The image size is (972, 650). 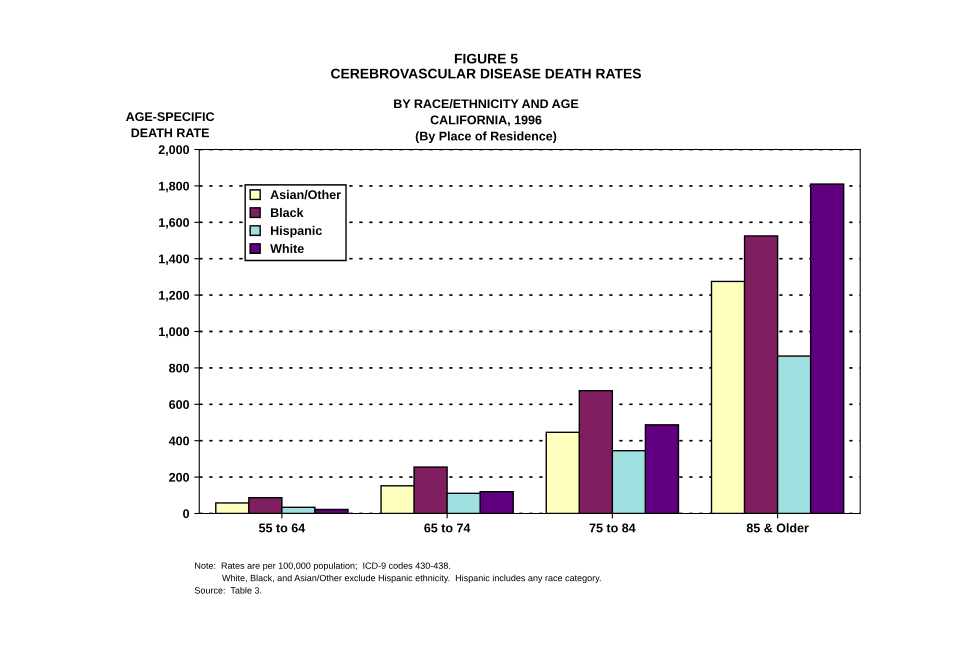 What do you see at coordinates (174, 296) in the screenshot?
I see `y-tick-label: 1,200` at bounding box center [174, 296].